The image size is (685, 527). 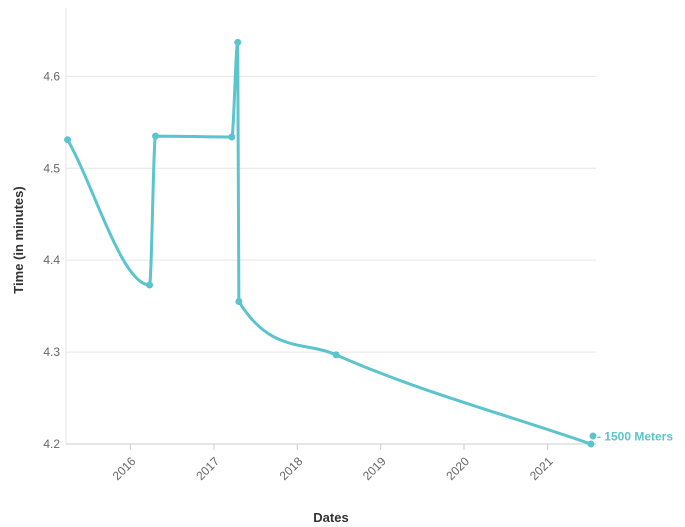 I want to click on x-tick-label: 2016, so click(x=124, y=468).